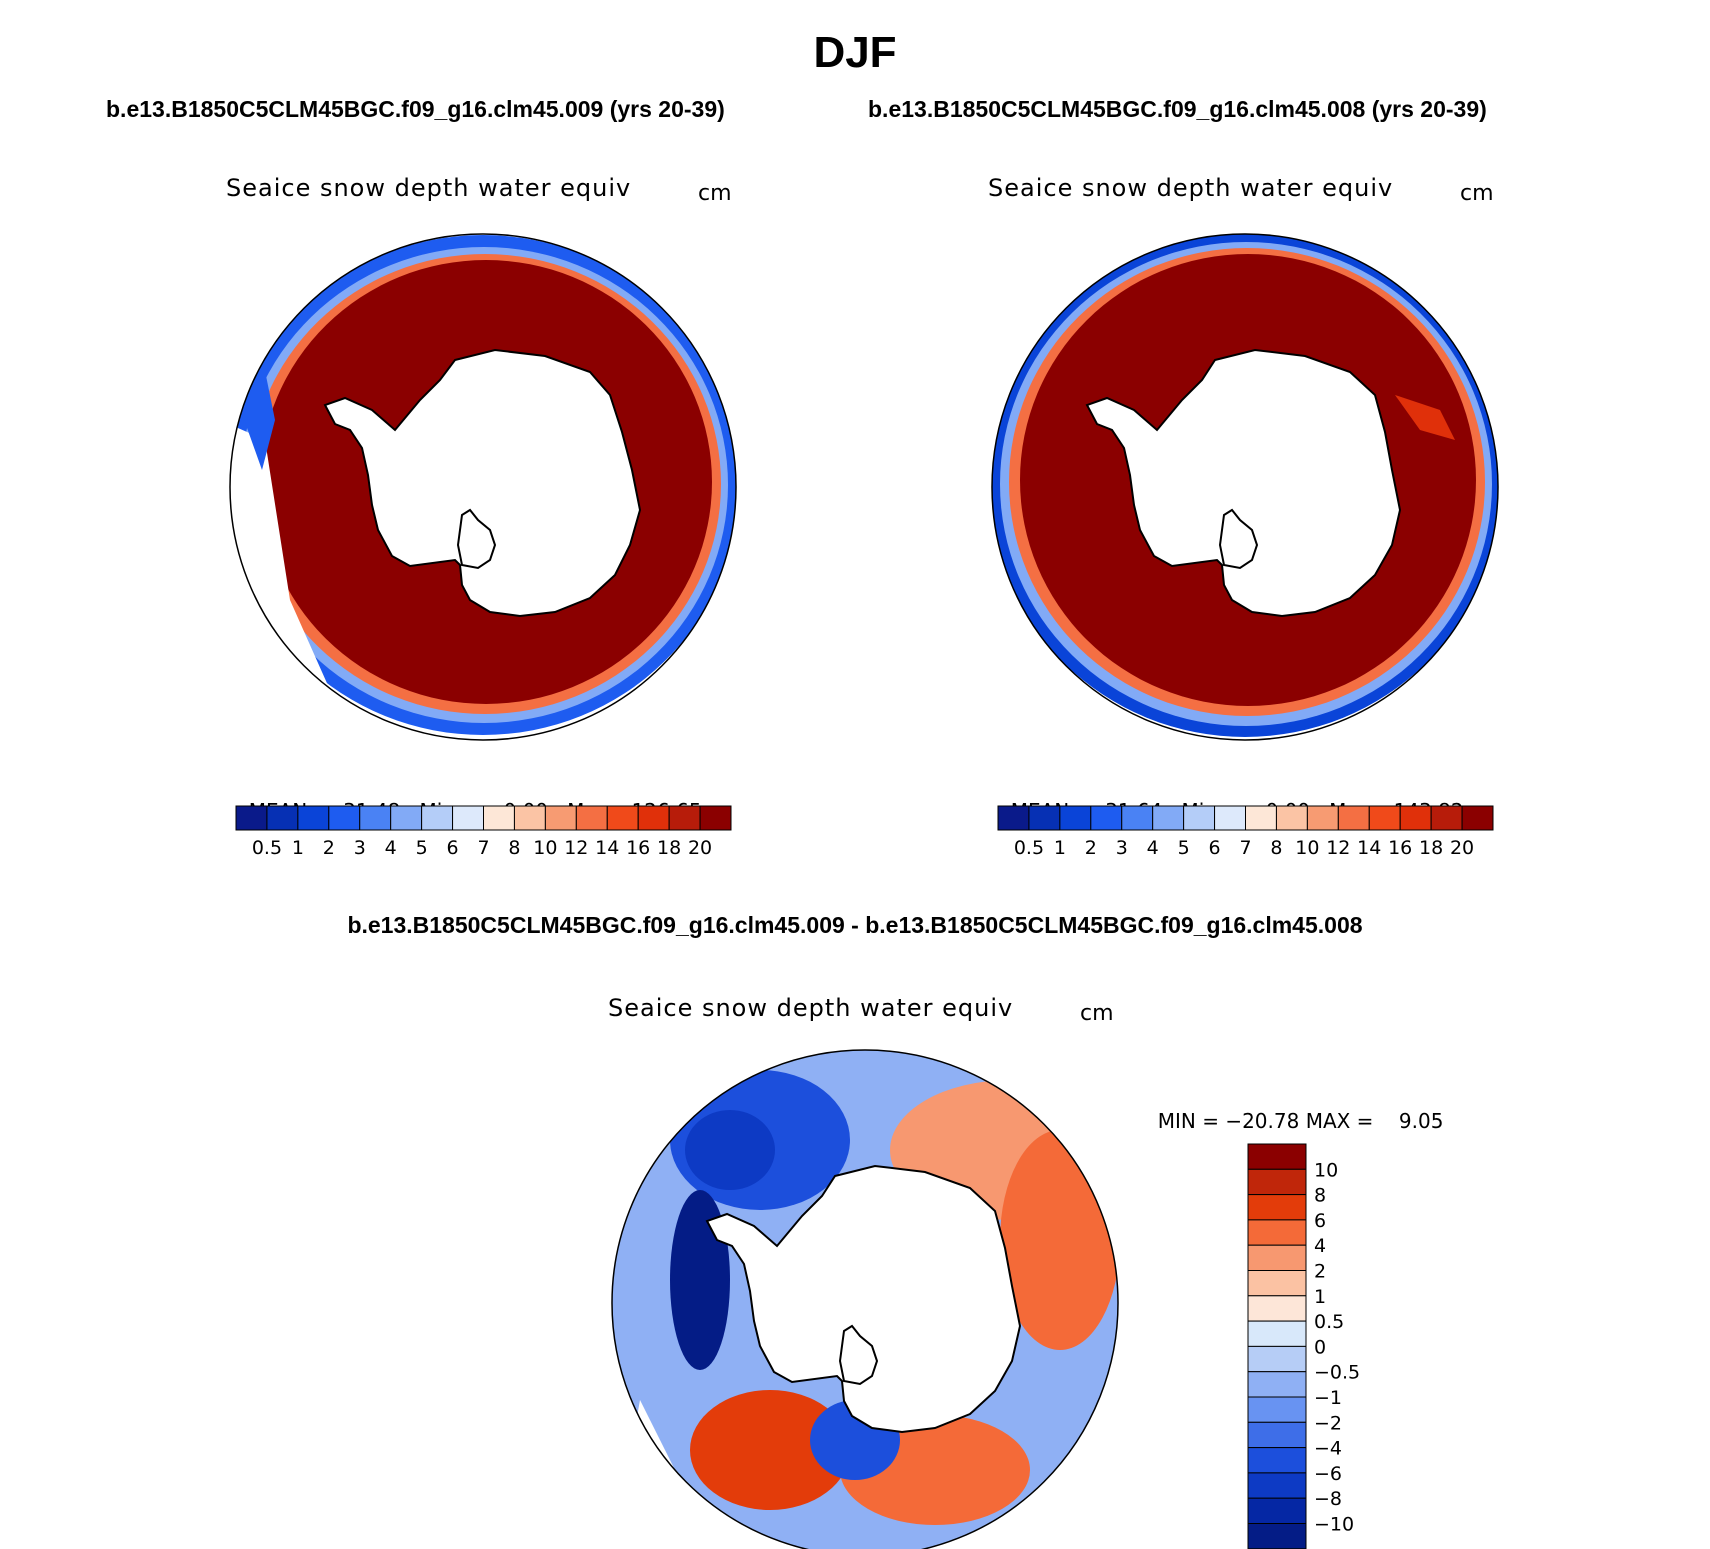 This screenshot has height=1549, width=1710. Describe the element at coordinates (1091, 848) in the screenshot. I see `panel2-colorbar-tick-label: 2` at that location.